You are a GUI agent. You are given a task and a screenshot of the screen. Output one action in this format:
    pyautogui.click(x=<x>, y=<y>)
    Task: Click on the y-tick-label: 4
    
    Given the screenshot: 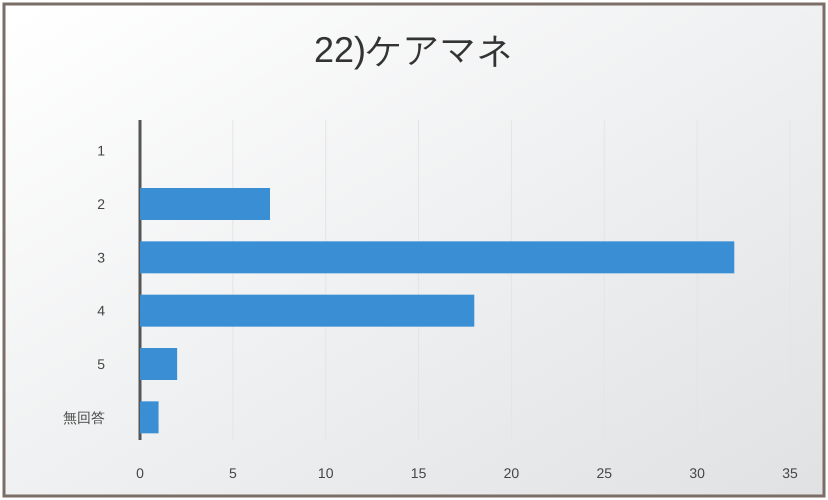 What is the action you would take?
    pyautogui.click(x=101, y=310)
    